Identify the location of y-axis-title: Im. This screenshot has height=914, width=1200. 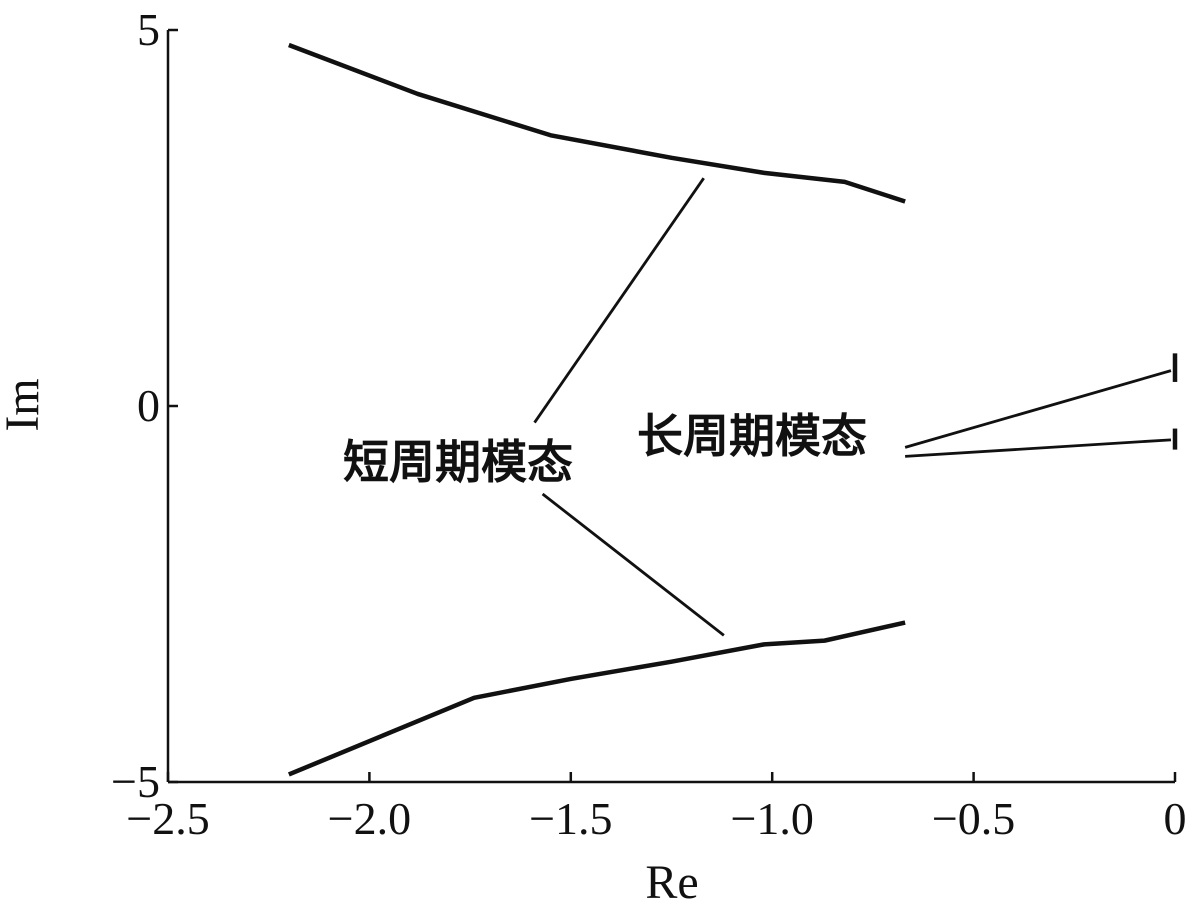
(24, 404).